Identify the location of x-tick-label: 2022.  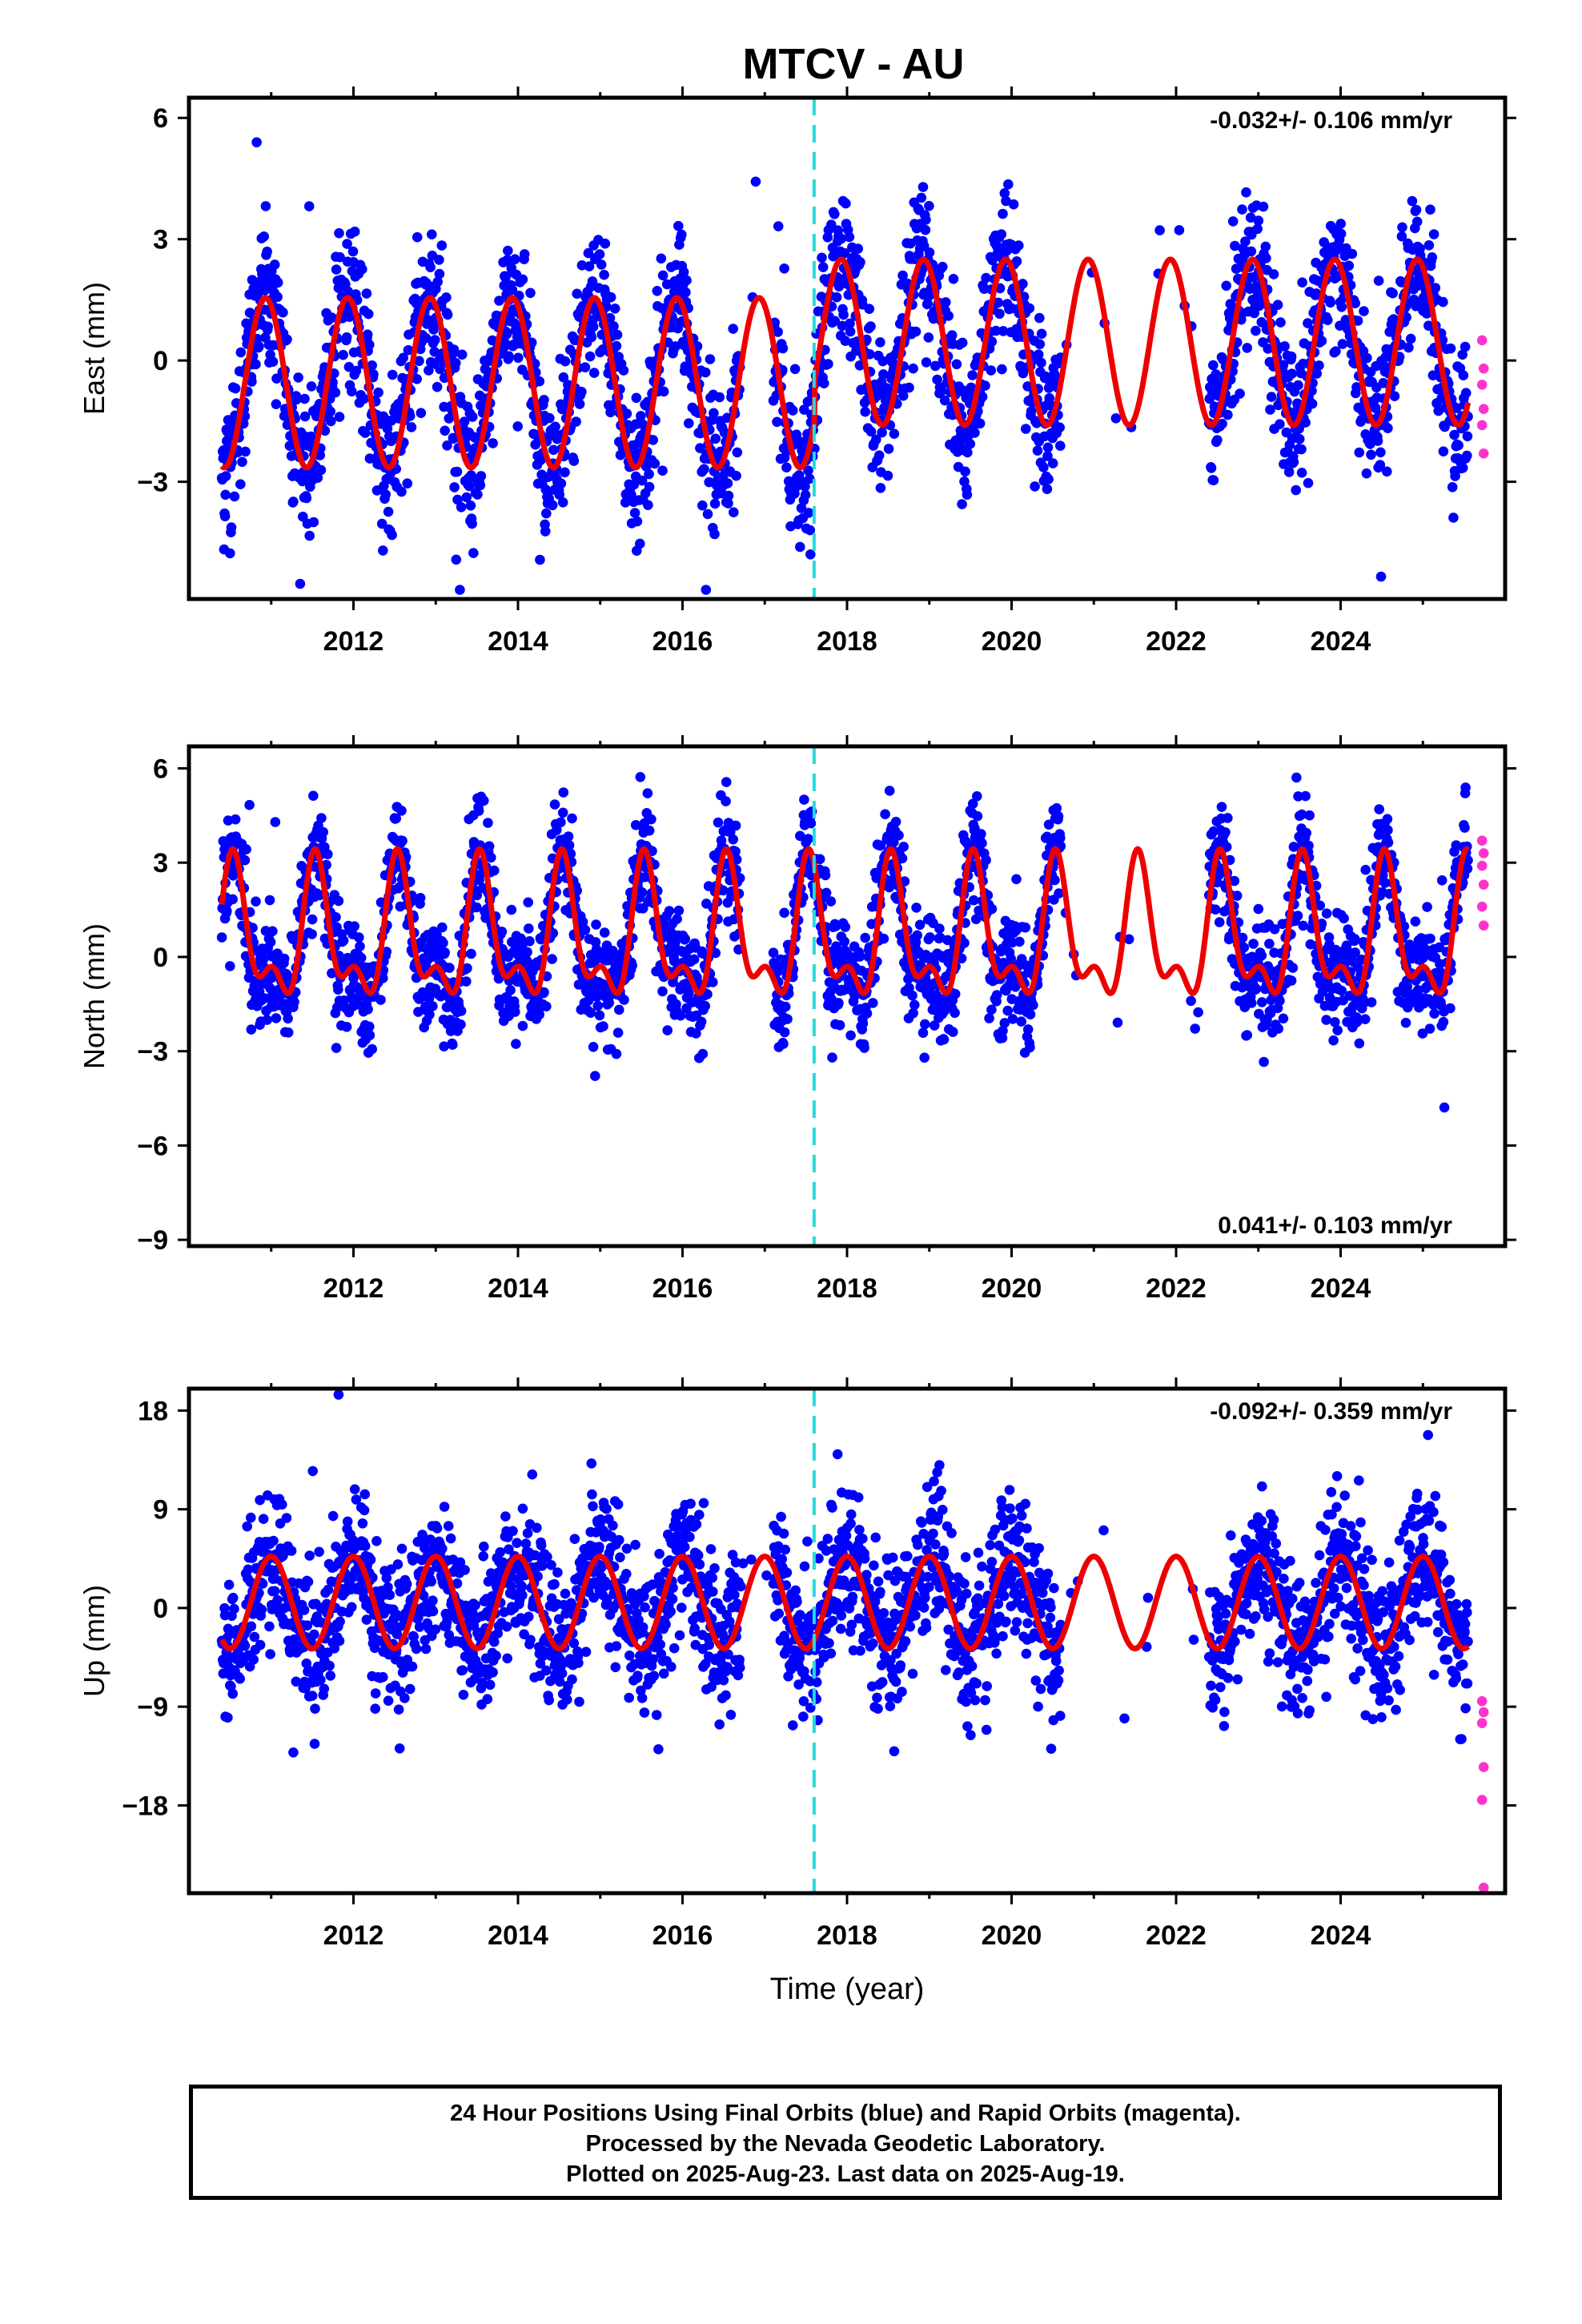
(1176, 1288).